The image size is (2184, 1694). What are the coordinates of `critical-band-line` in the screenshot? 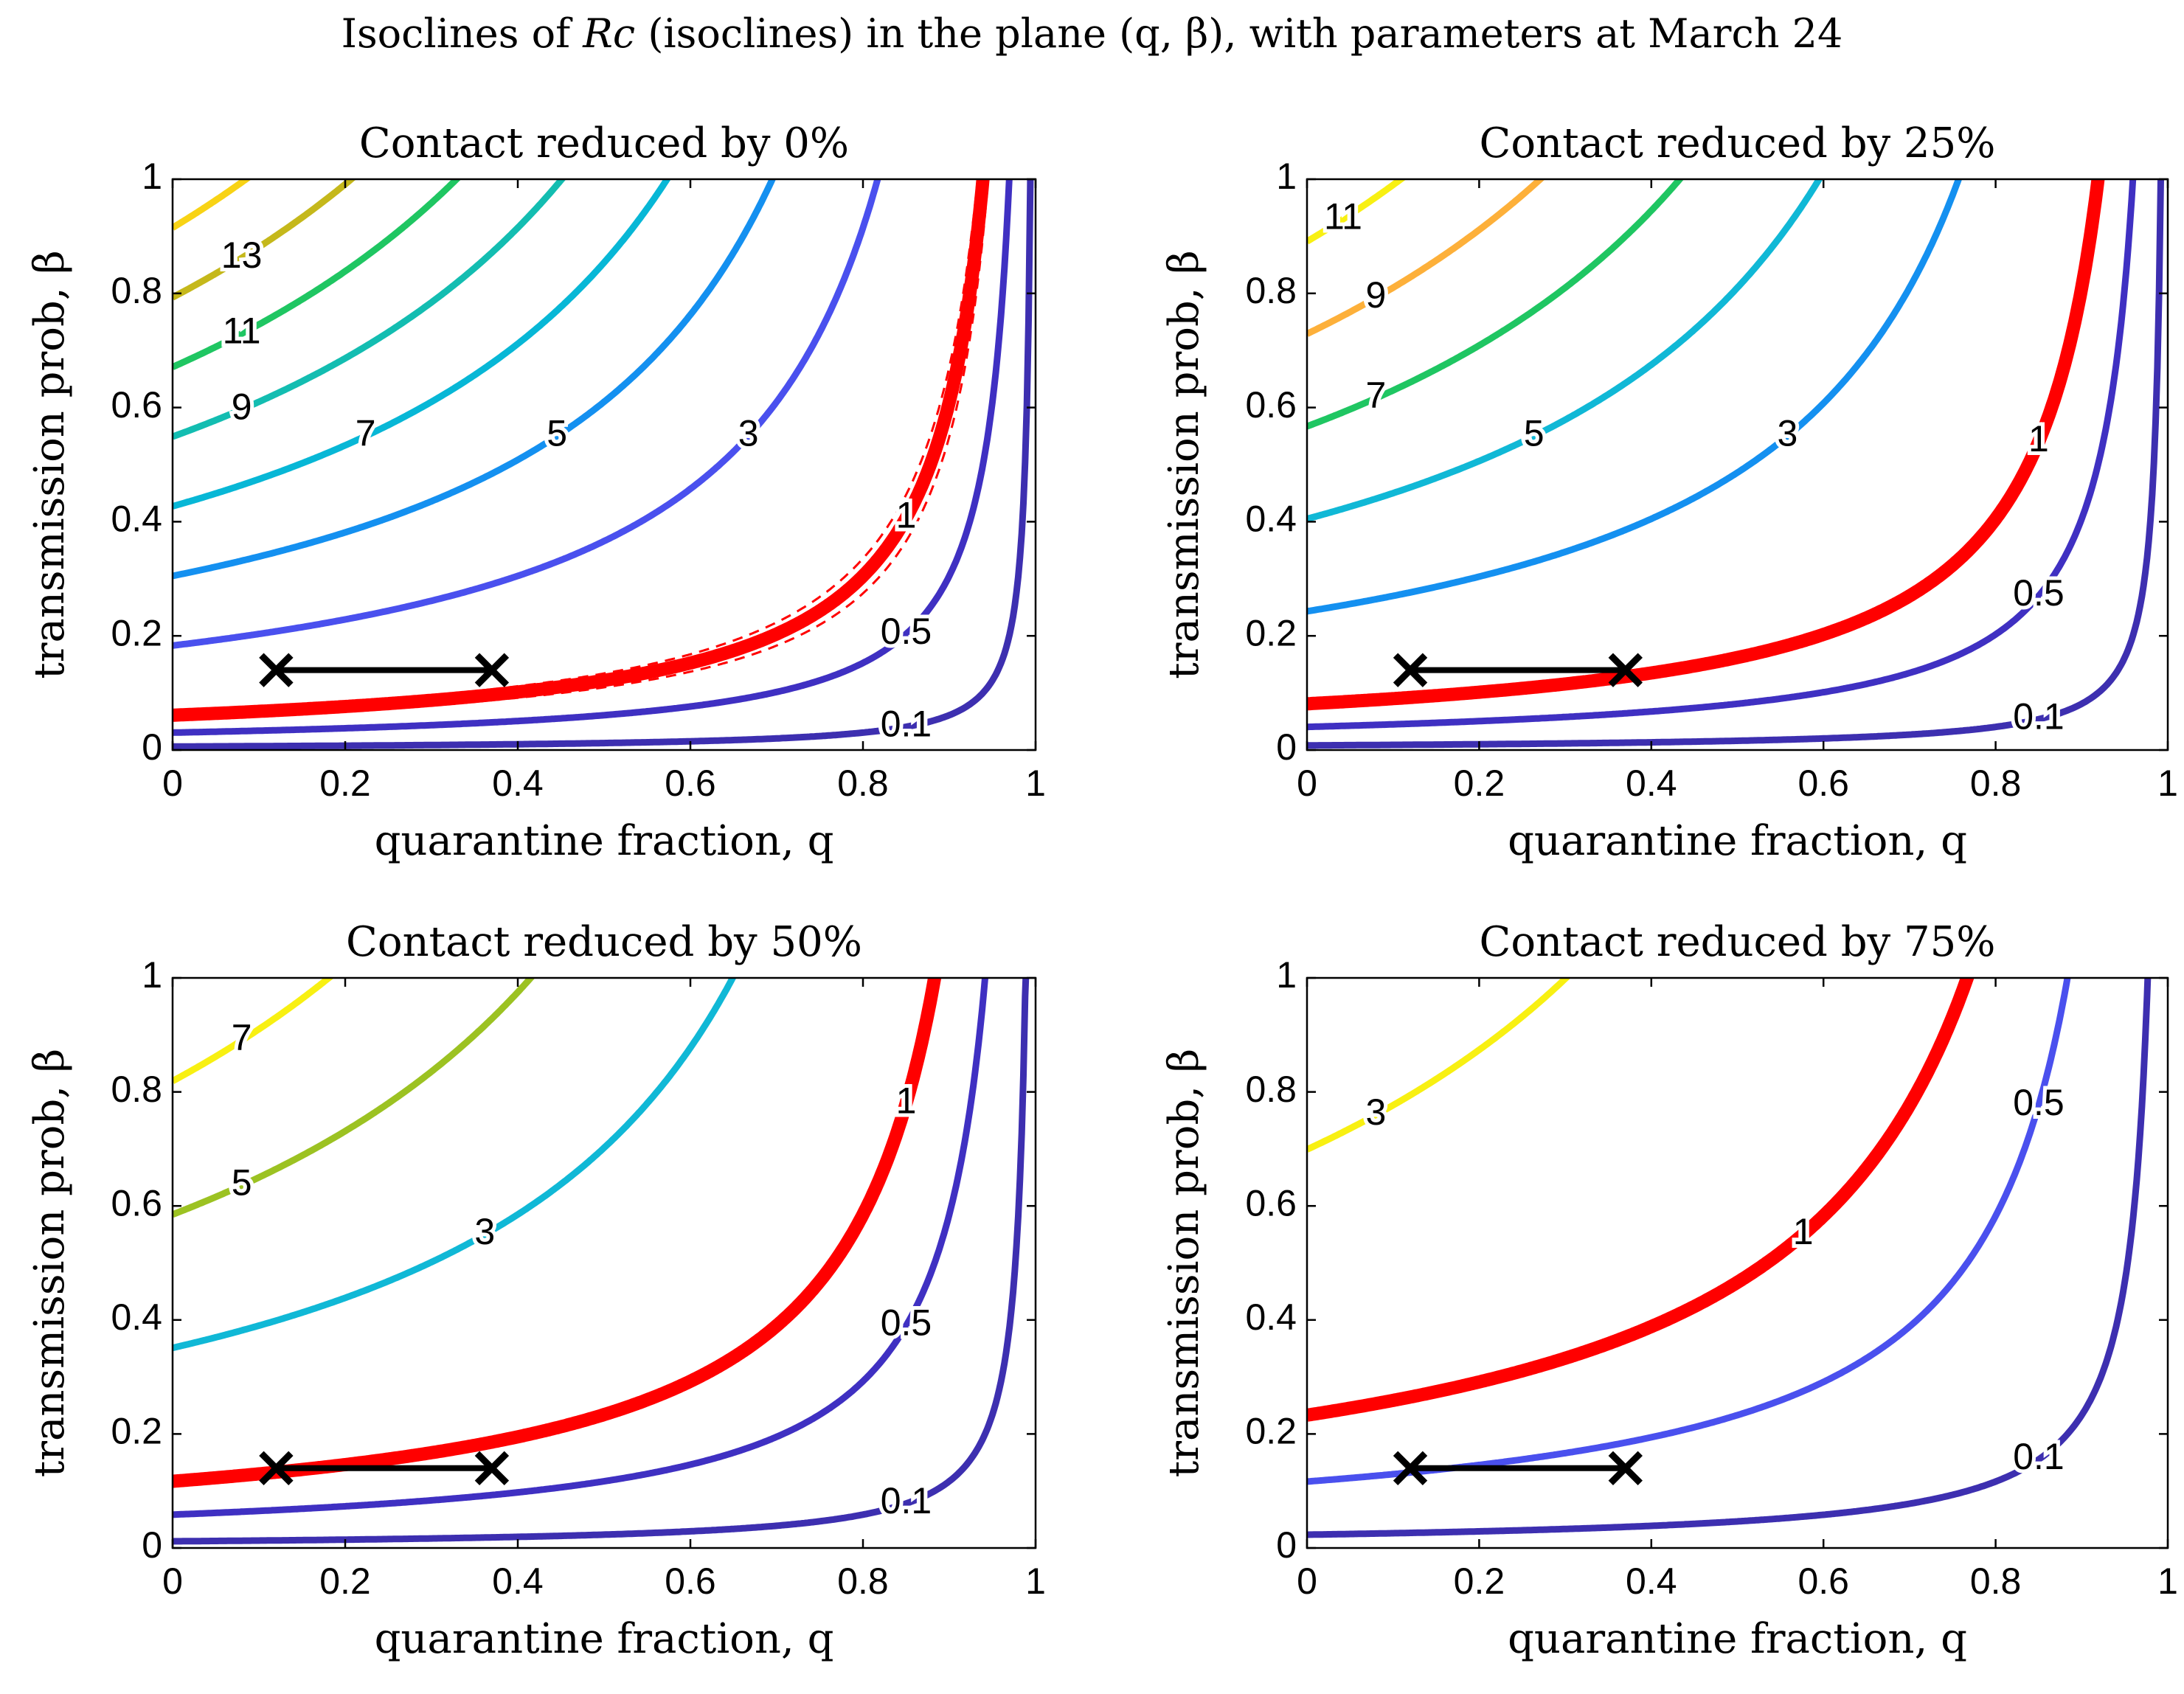 It's located at (581, 449).